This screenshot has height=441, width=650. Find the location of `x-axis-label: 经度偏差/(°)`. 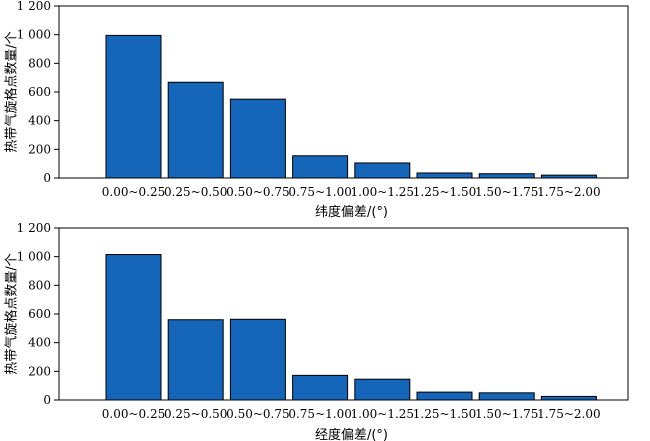

x-axis-label: 经度偏差/(°) is located at coordinates (351, 434).